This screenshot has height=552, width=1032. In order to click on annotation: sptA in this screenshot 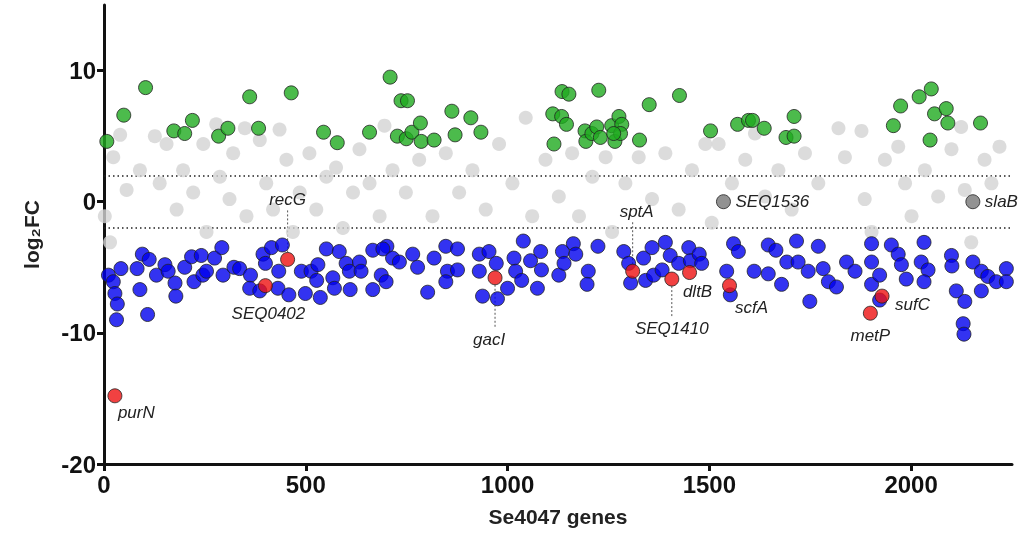, I will do `click(636, 211)`.